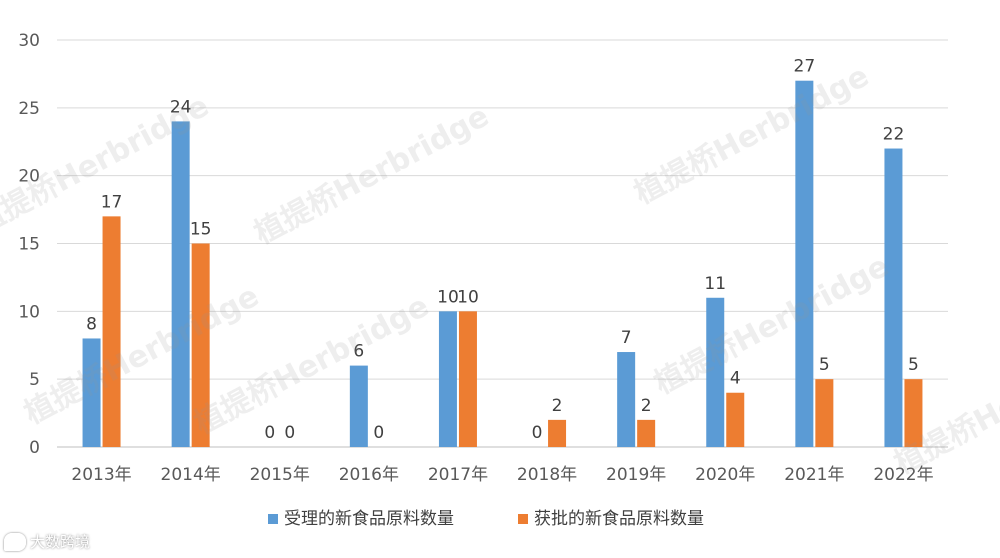 The height and width of the screenshot is (558, 1000). I want to click on brand-text: 大数跨境, so click(60, 542).